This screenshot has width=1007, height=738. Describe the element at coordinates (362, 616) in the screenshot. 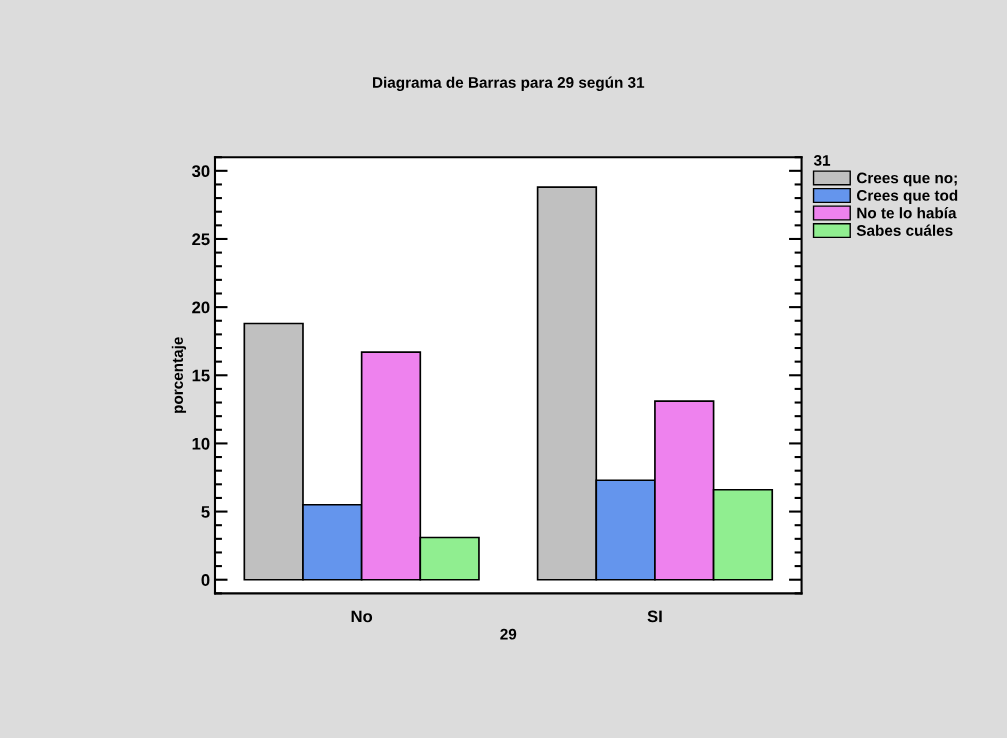

I see `x-tick-label: No` at that location.